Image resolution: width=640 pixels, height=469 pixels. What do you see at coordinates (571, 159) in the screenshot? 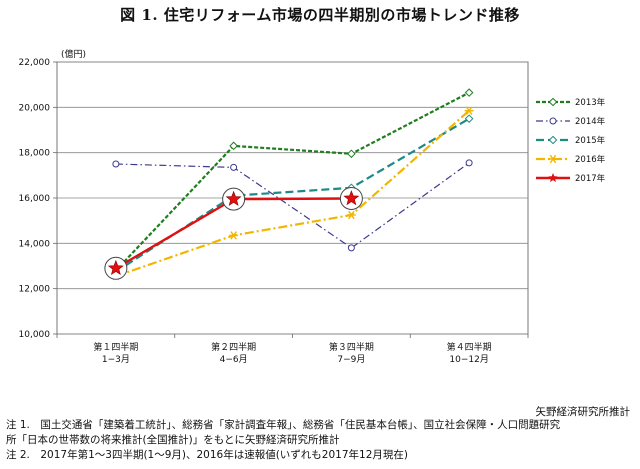
I see `legend-entry: 2016年` at bounding box center [571, 159].